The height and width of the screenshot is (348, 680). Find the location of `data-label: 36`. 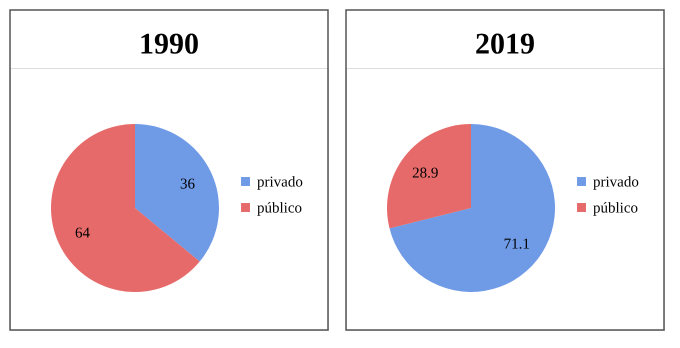

data-label: 36 is located at coordinates (188, 184).